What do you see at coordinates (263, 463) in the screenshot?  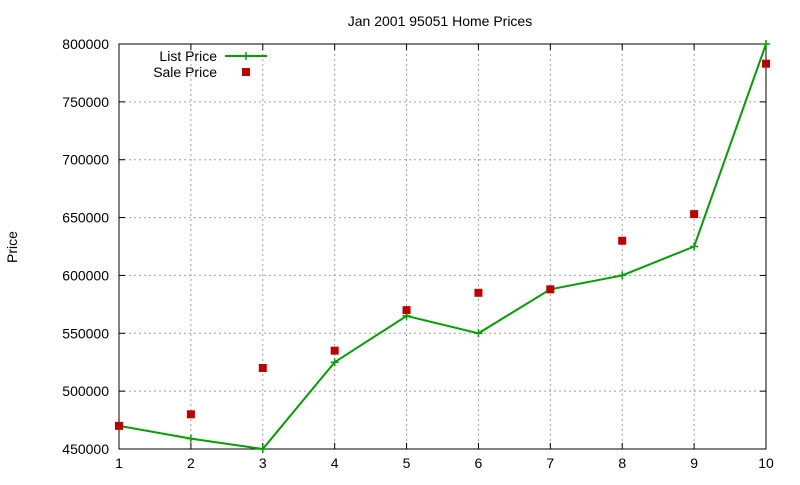 I see `x-tick-label: 3` at bounding box center [263, 463].